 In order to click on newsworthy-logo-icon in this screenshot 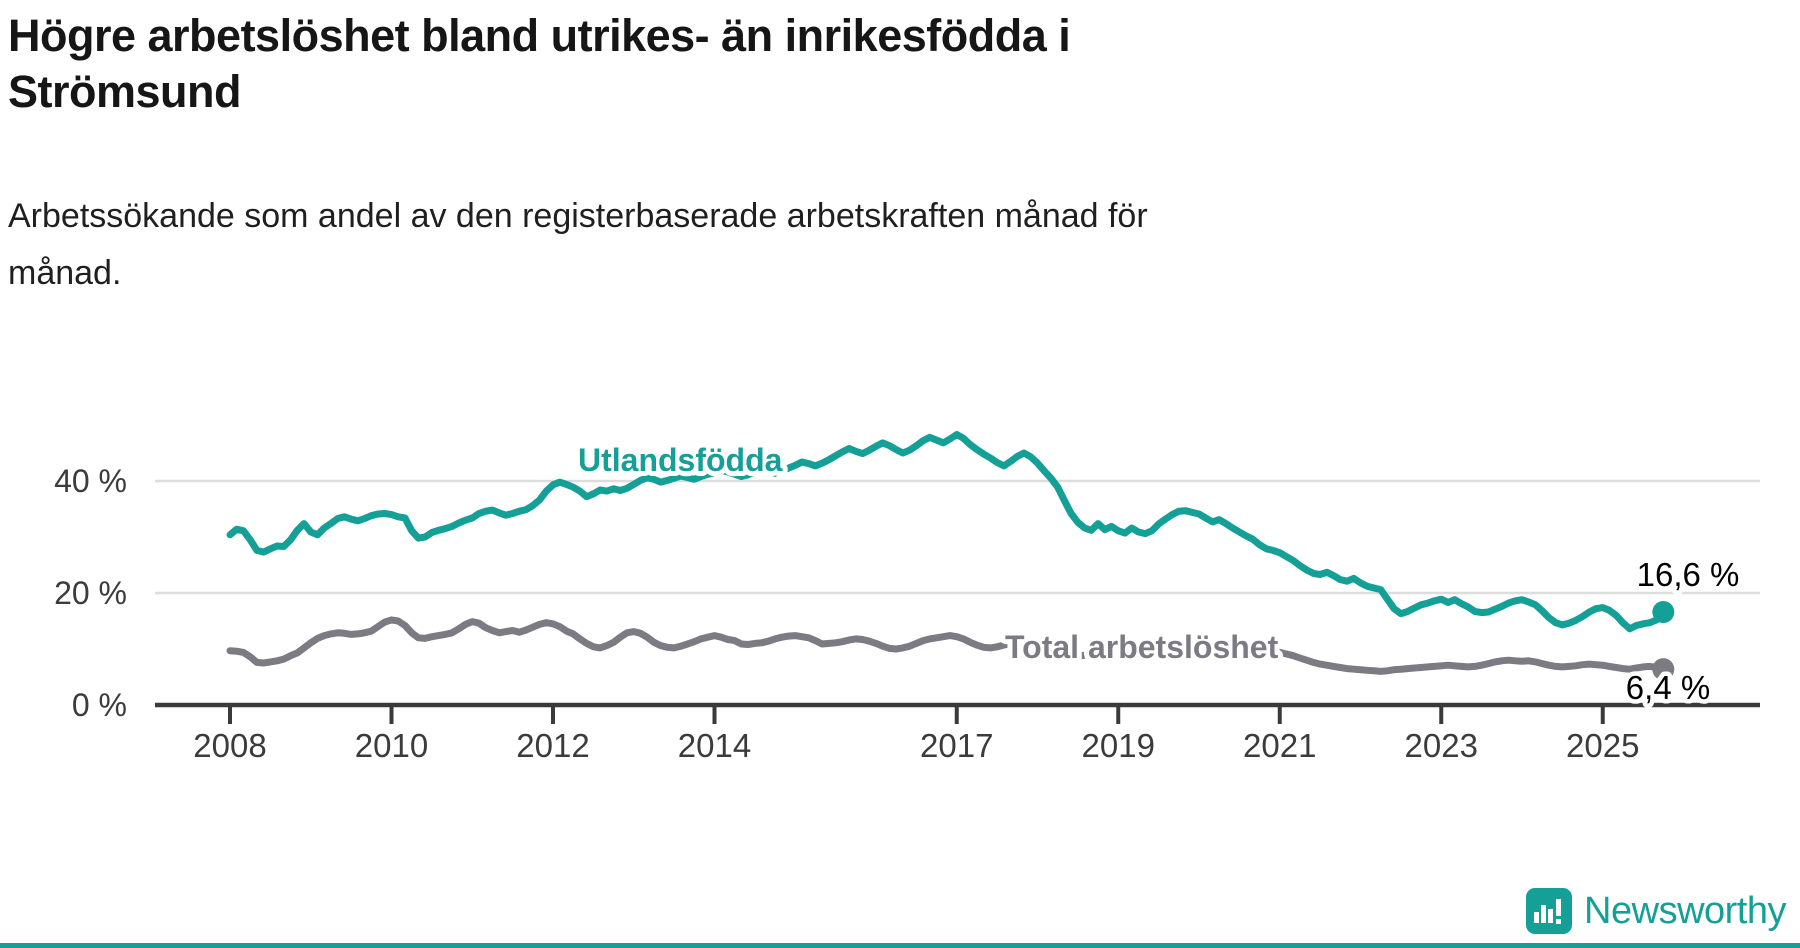, I will do `click(1549, 911)`.